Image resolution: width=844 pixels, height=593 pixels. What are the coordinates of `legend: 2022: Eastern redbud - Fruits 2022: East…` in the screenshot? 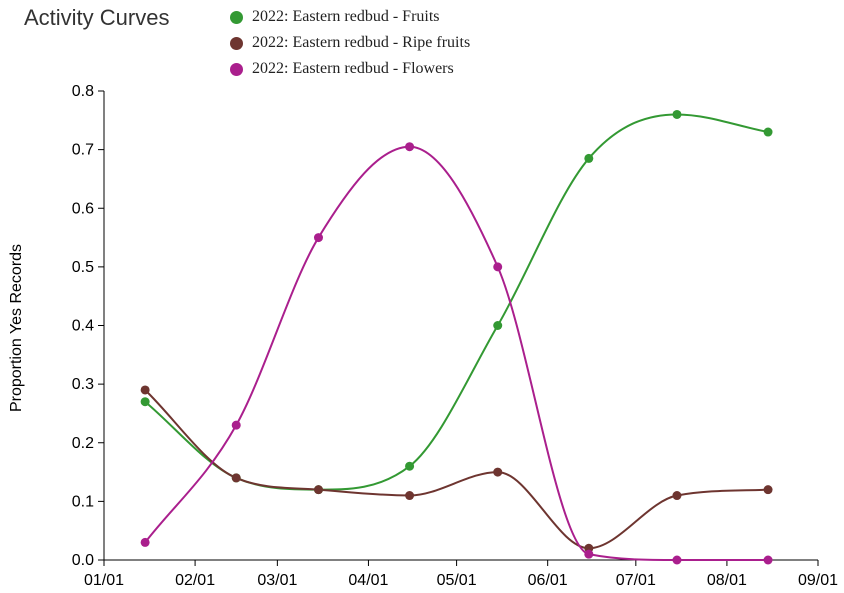 It's located at (350, 43).